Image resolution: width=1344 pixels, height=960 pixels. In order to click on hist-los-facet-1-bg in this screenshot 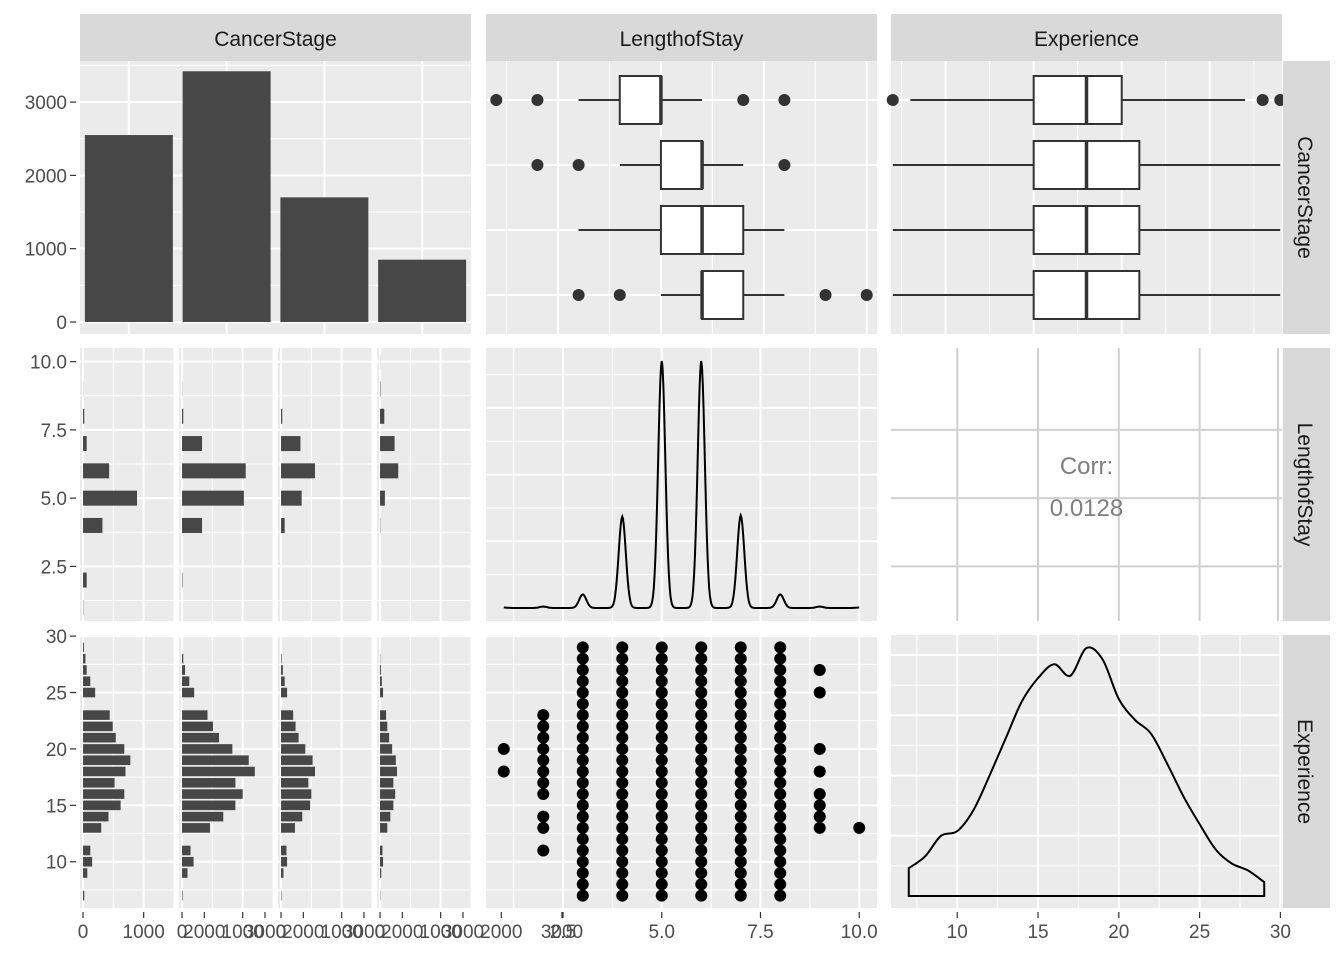, I will do `click(127, 484)`.